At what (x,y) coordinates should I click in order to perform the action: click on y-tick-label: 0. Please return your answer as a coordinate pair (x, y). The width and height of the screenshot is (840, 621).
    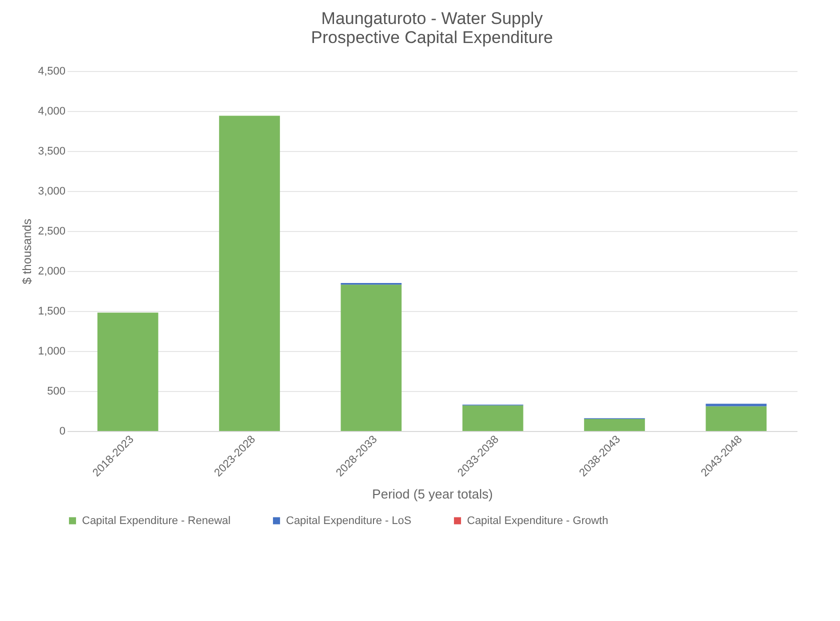
    Looking at the image, I should click on (62, 432).